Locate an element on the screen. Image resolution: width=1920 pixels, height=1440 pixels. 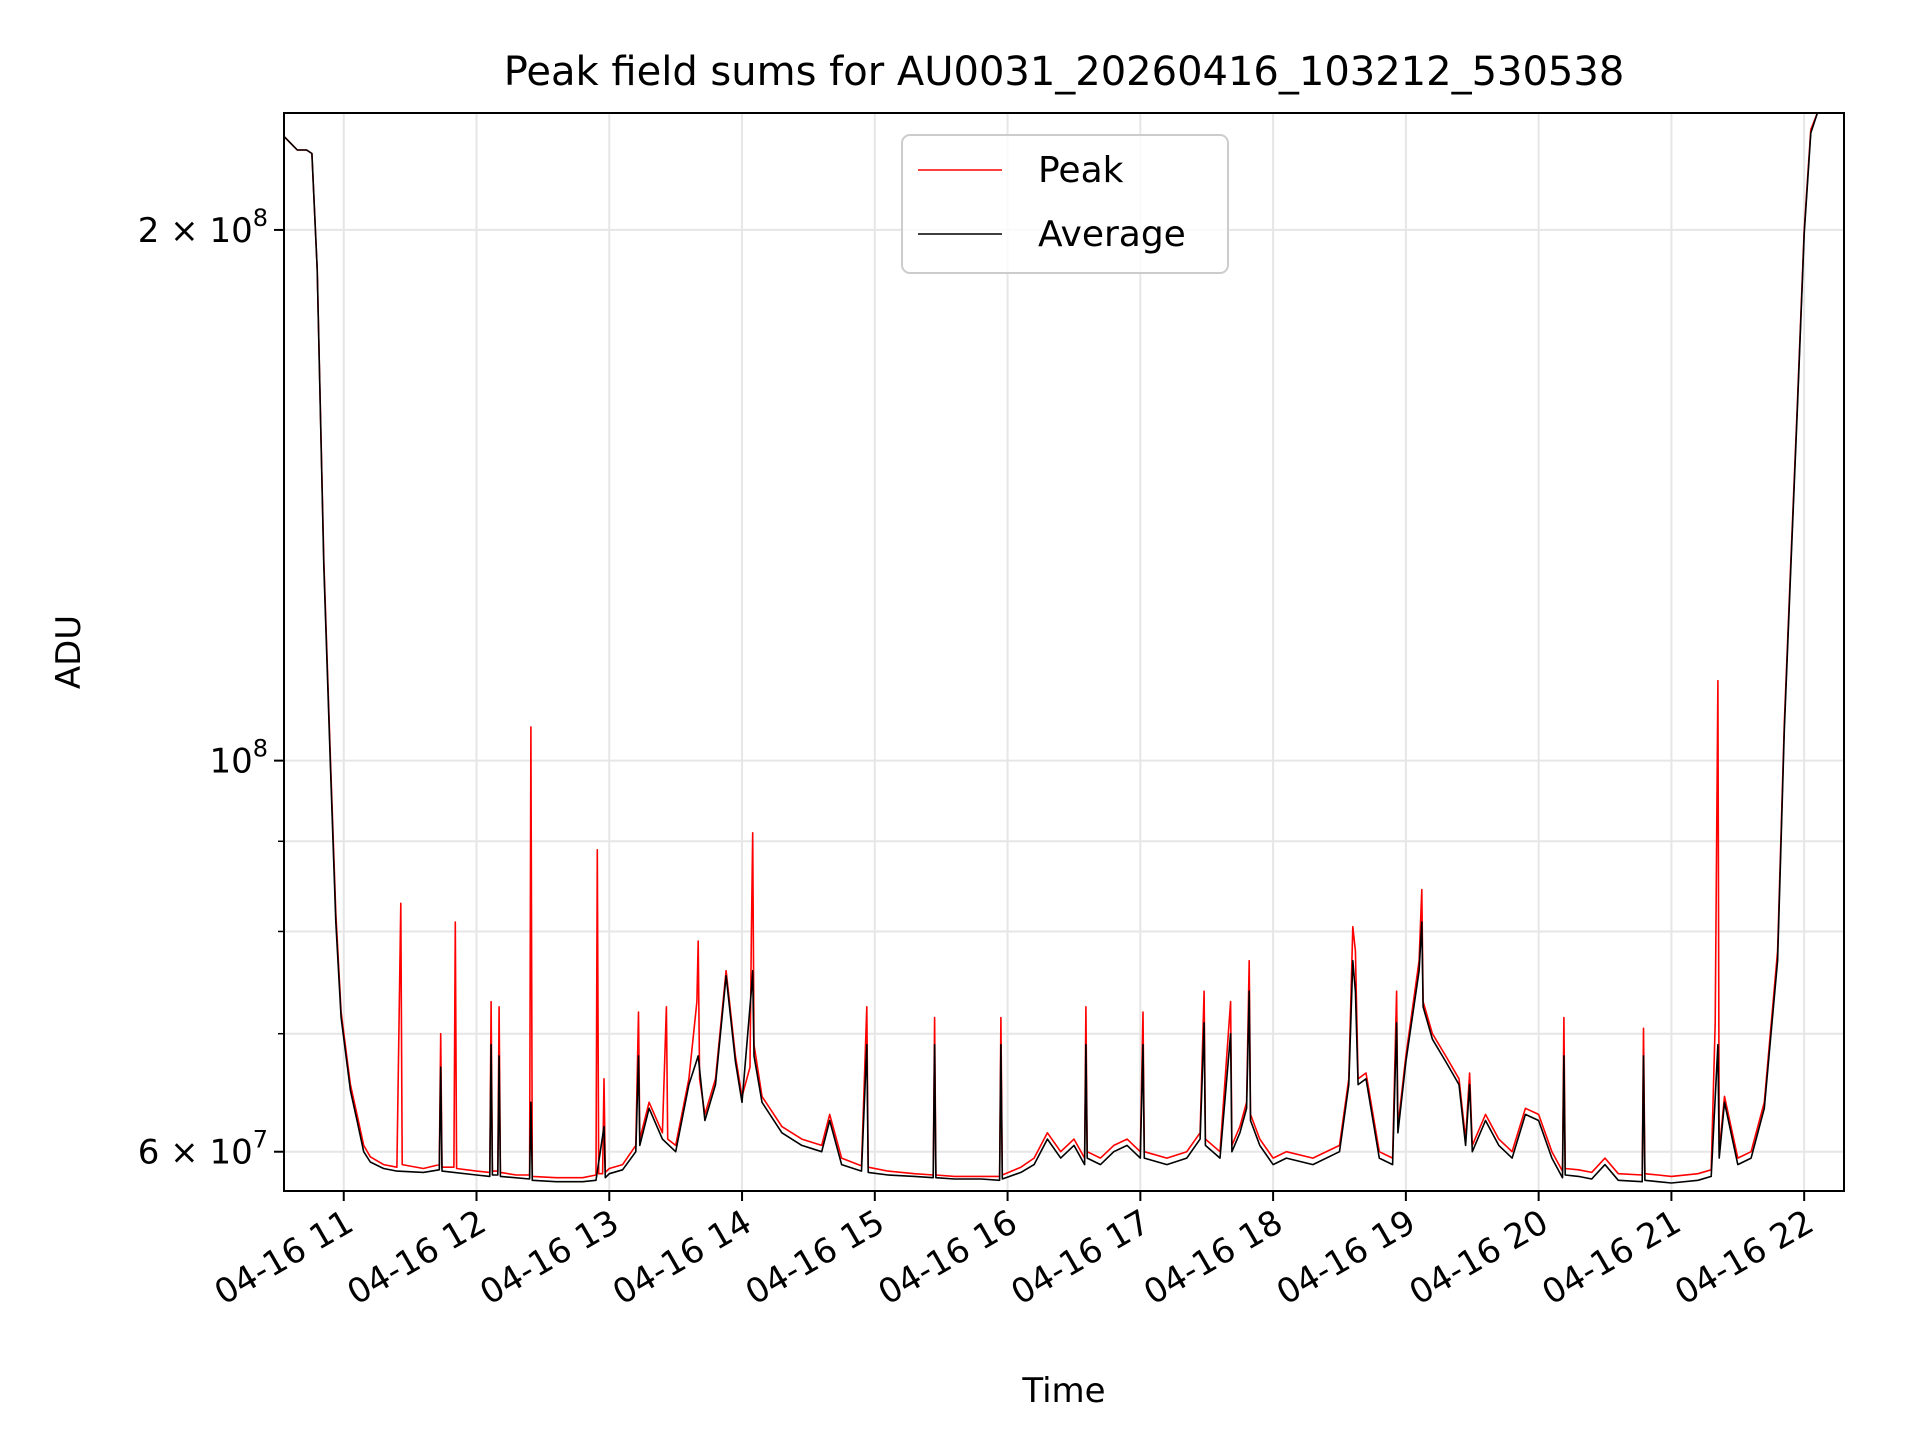
y-tick-exponent: 7 is located at coordinates (260, 1140).